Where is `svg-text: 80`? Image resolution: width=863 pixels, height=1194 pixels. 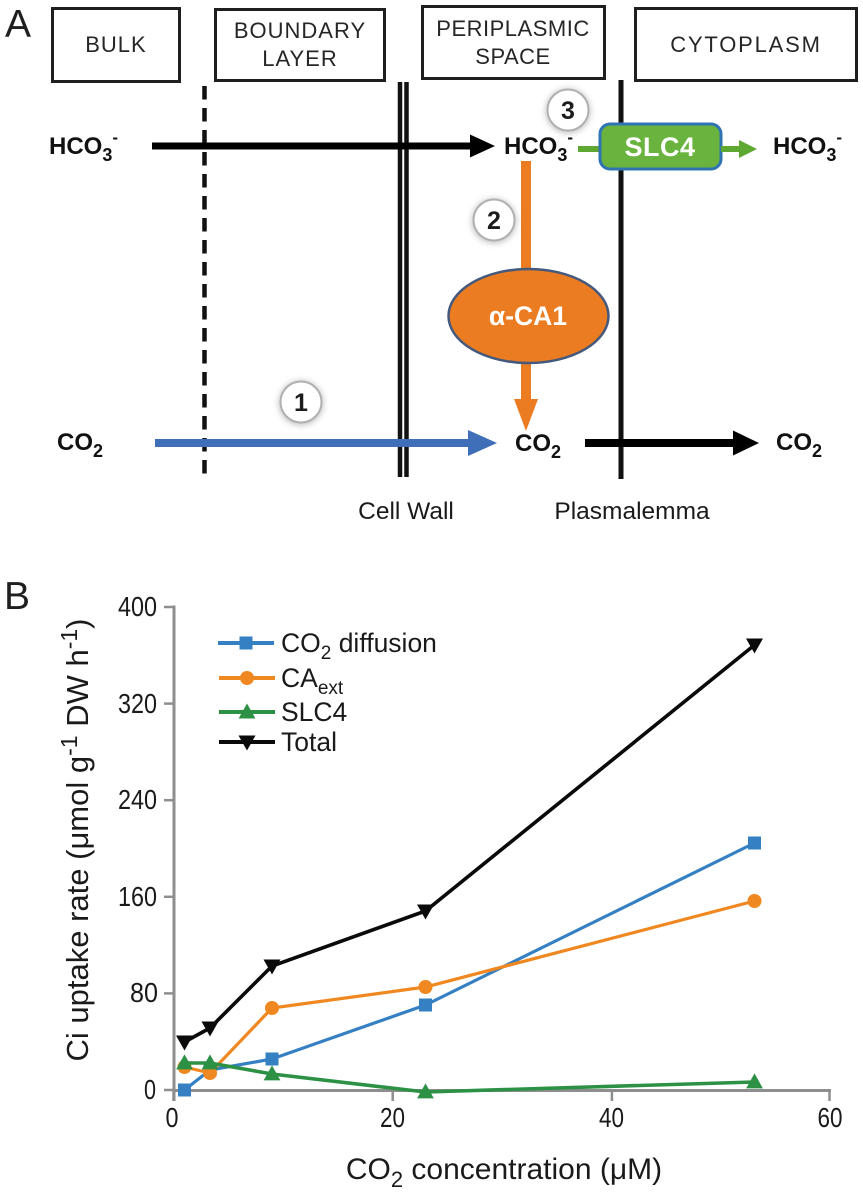 svg-text: 80 is located at coordinates (144, 992).